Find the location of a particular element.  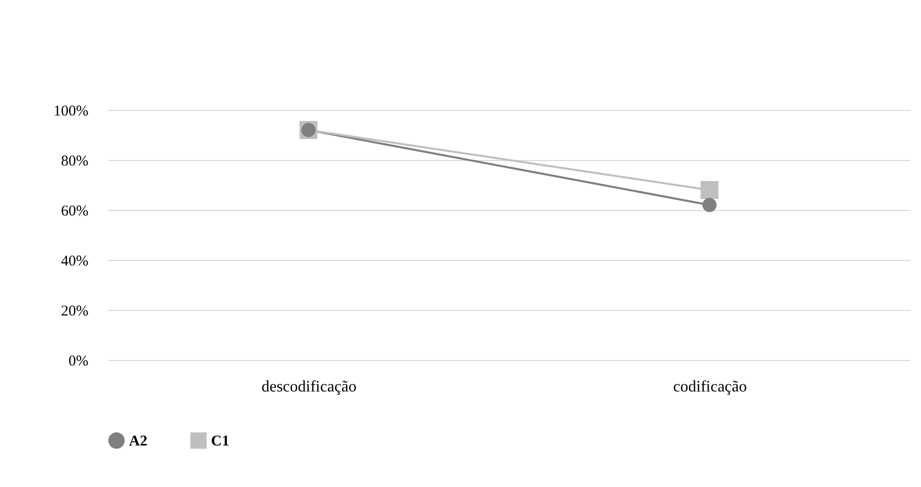

x-tick-label: codificação is located at coordinates (710, 387).